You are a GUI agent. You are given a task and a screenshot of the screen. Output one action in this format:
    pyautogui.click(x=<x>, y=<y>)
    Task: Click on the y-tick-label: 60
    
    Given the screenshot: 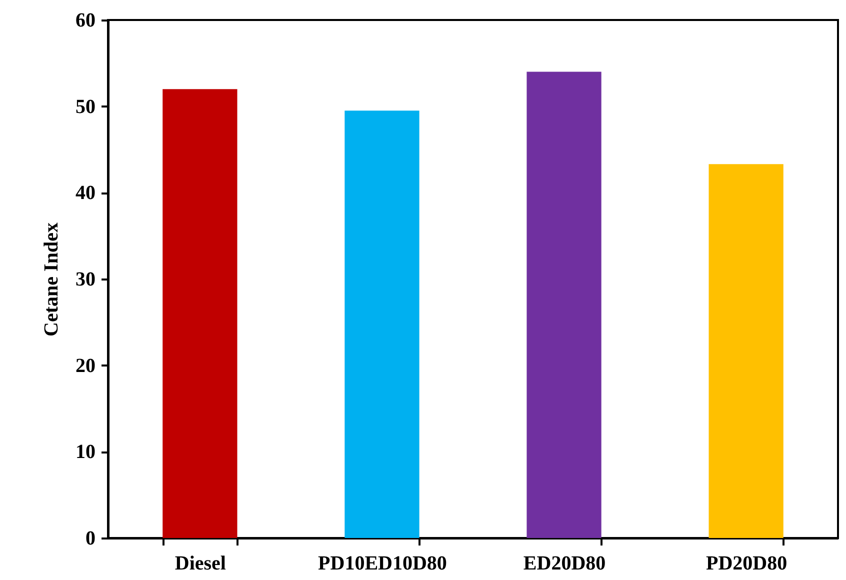 What is the action you would take?
    pyautogui.click(x=86, y=21)
    